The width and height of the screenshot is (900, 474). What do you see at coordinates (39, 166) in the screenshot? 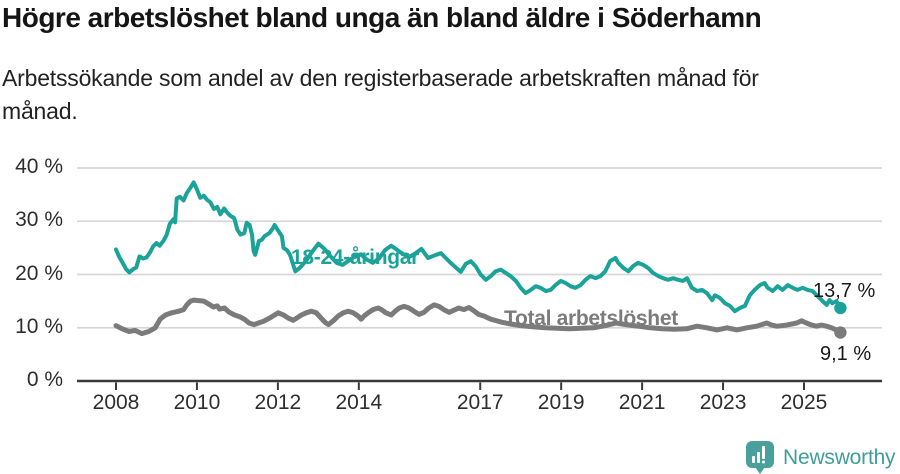
I see `y-tick-label-40: 40 %` at bounding box center [39, 166].